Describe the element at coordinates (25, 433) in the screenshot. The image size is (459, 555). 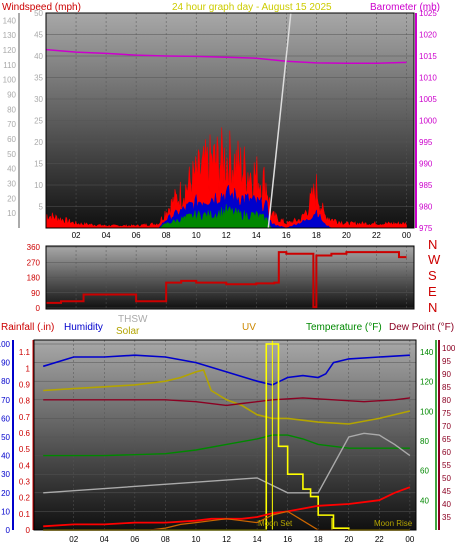
I see `rain-y-tick: 0.6` at that location.